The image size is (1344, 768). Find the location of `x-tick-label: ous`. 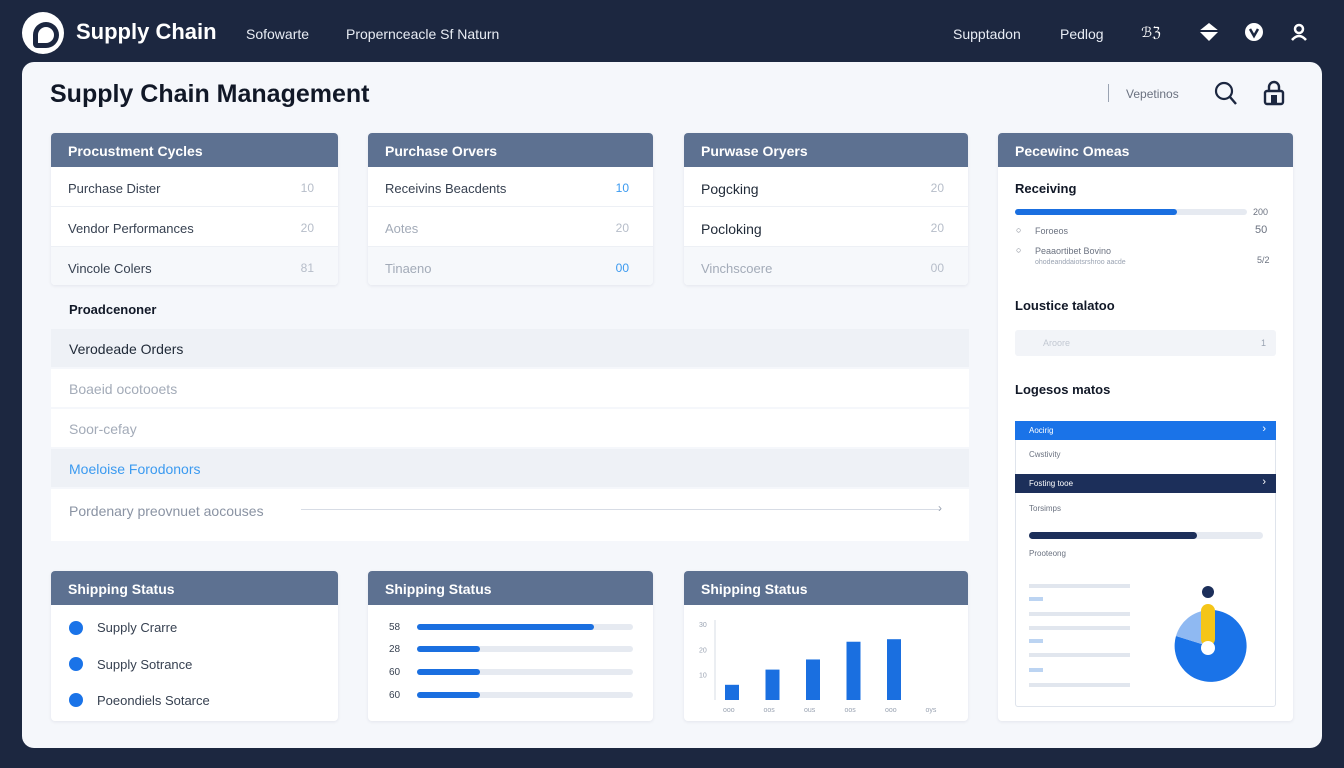

x-tick-label: ous is located at coordinates (810, 710).